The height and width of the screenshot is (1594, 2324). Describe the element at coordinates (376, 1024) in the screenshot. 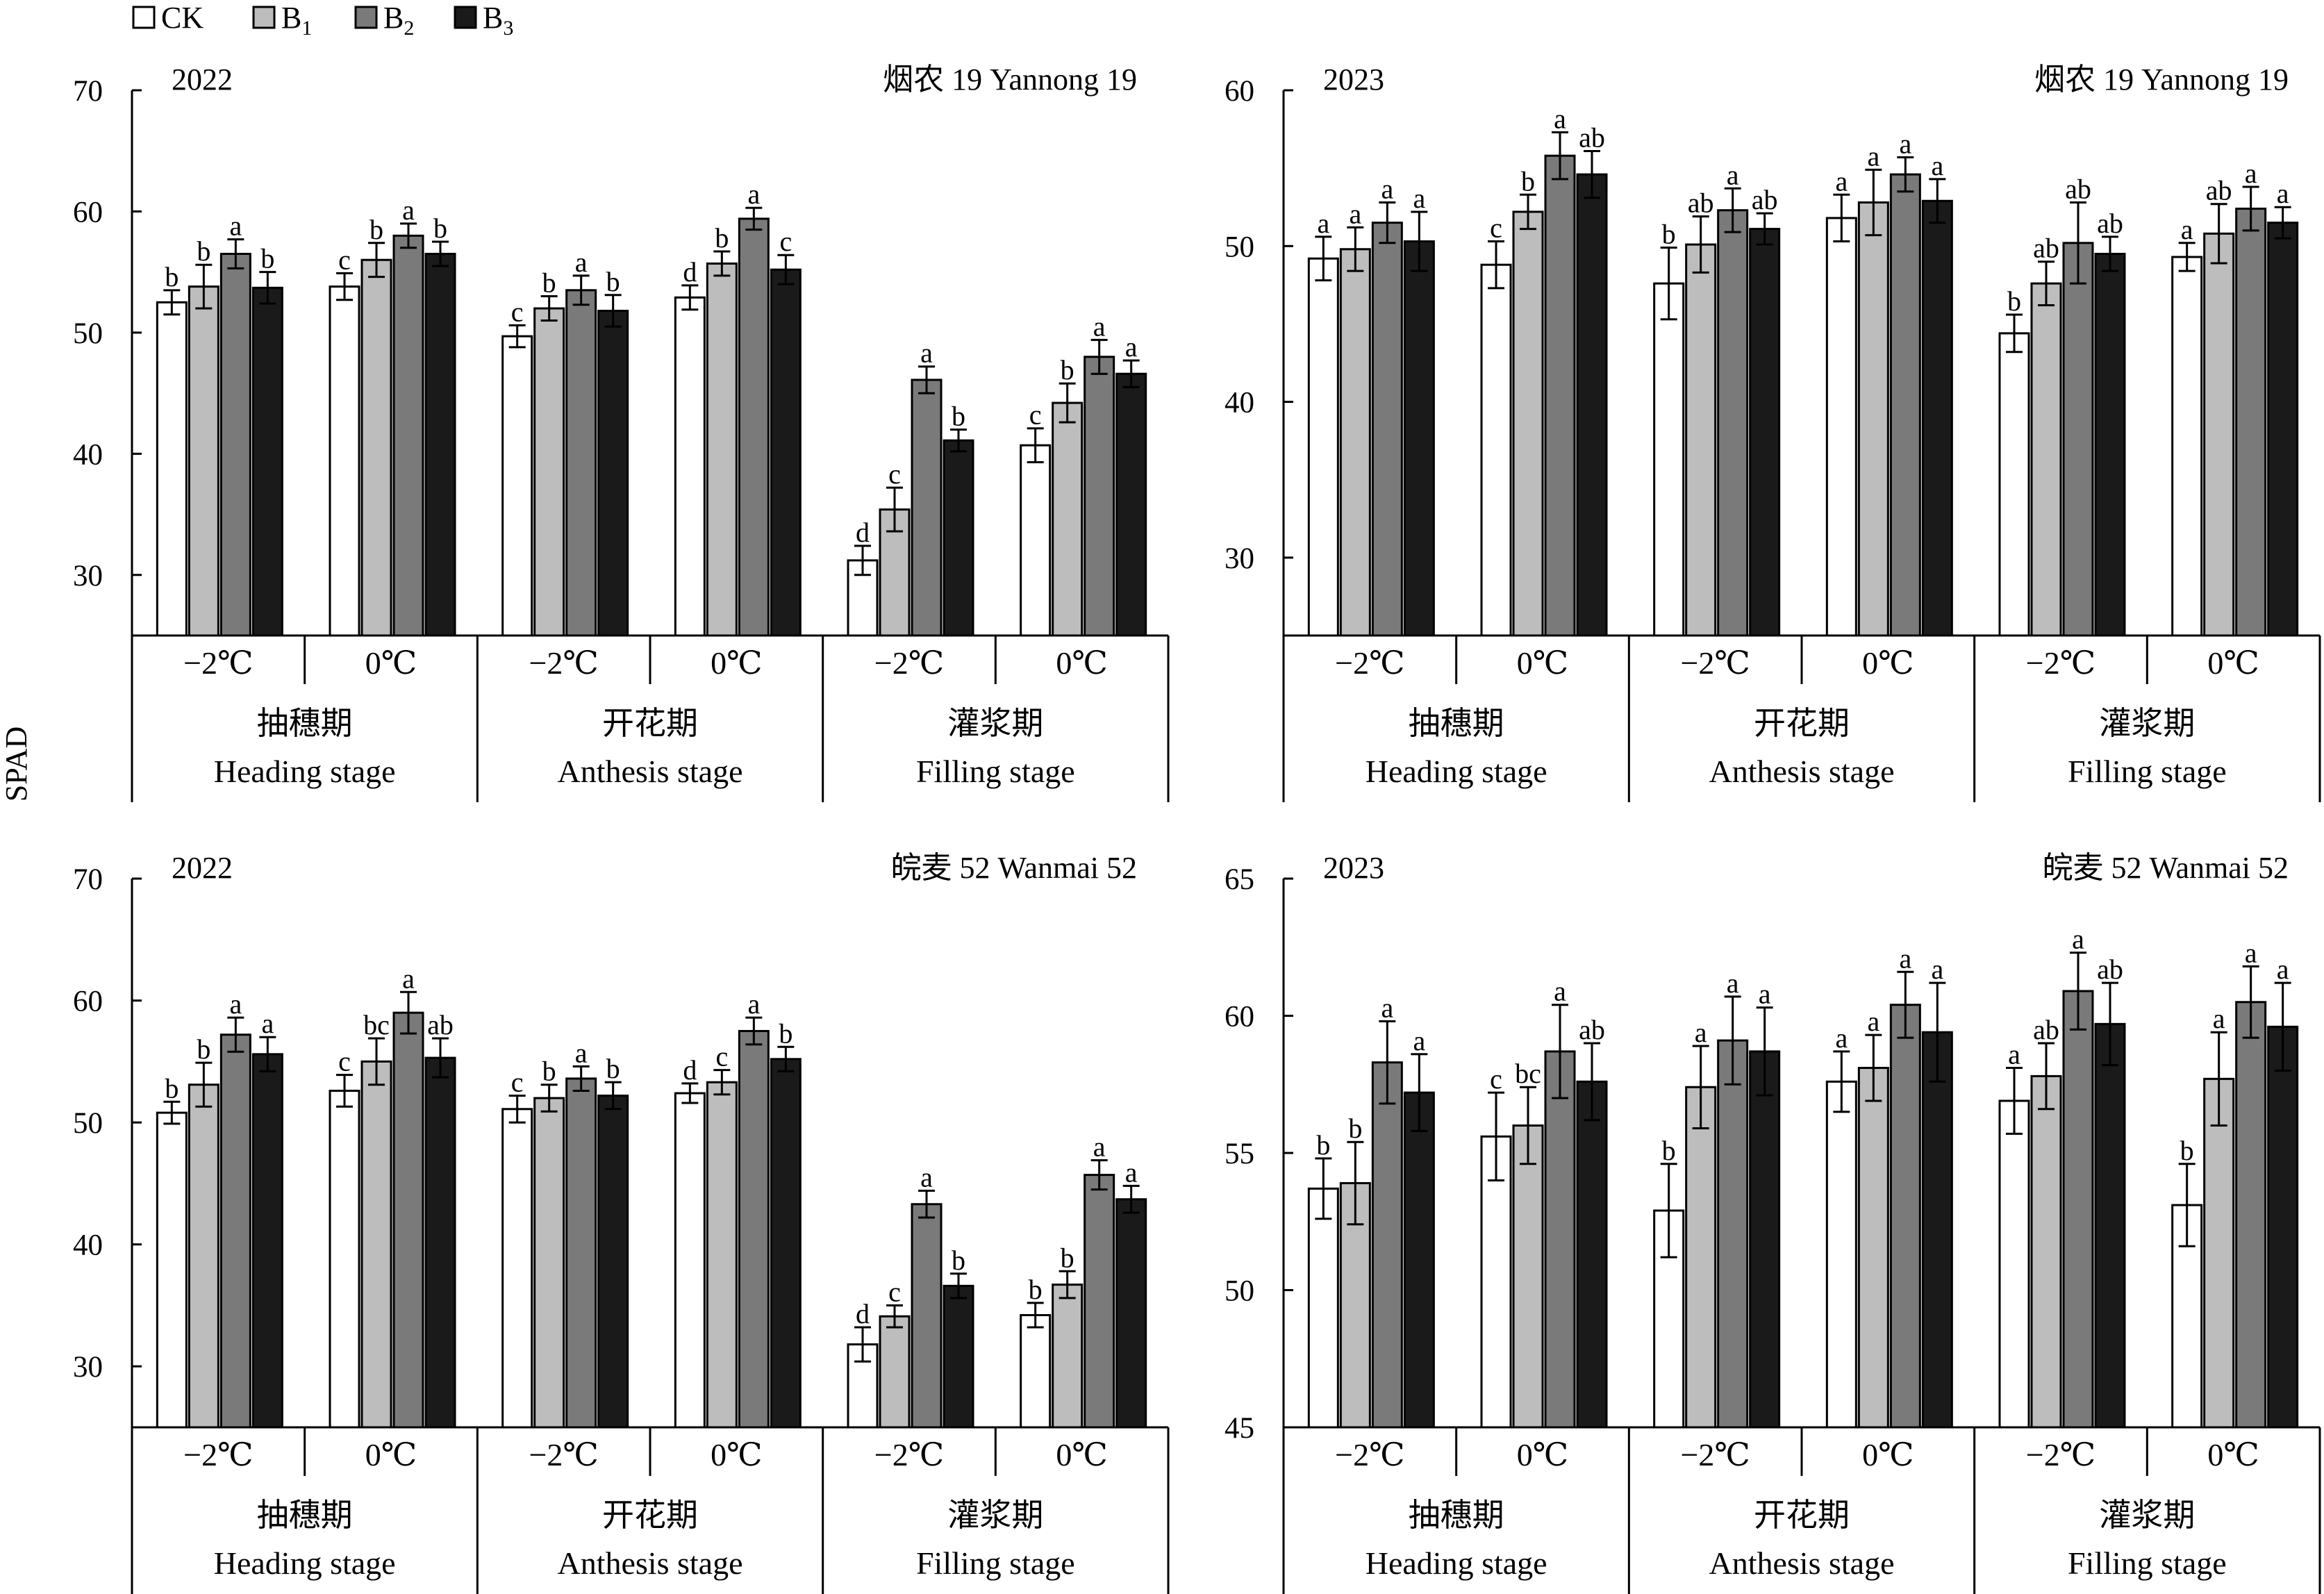

I see `significance-letter: bc` at that location.